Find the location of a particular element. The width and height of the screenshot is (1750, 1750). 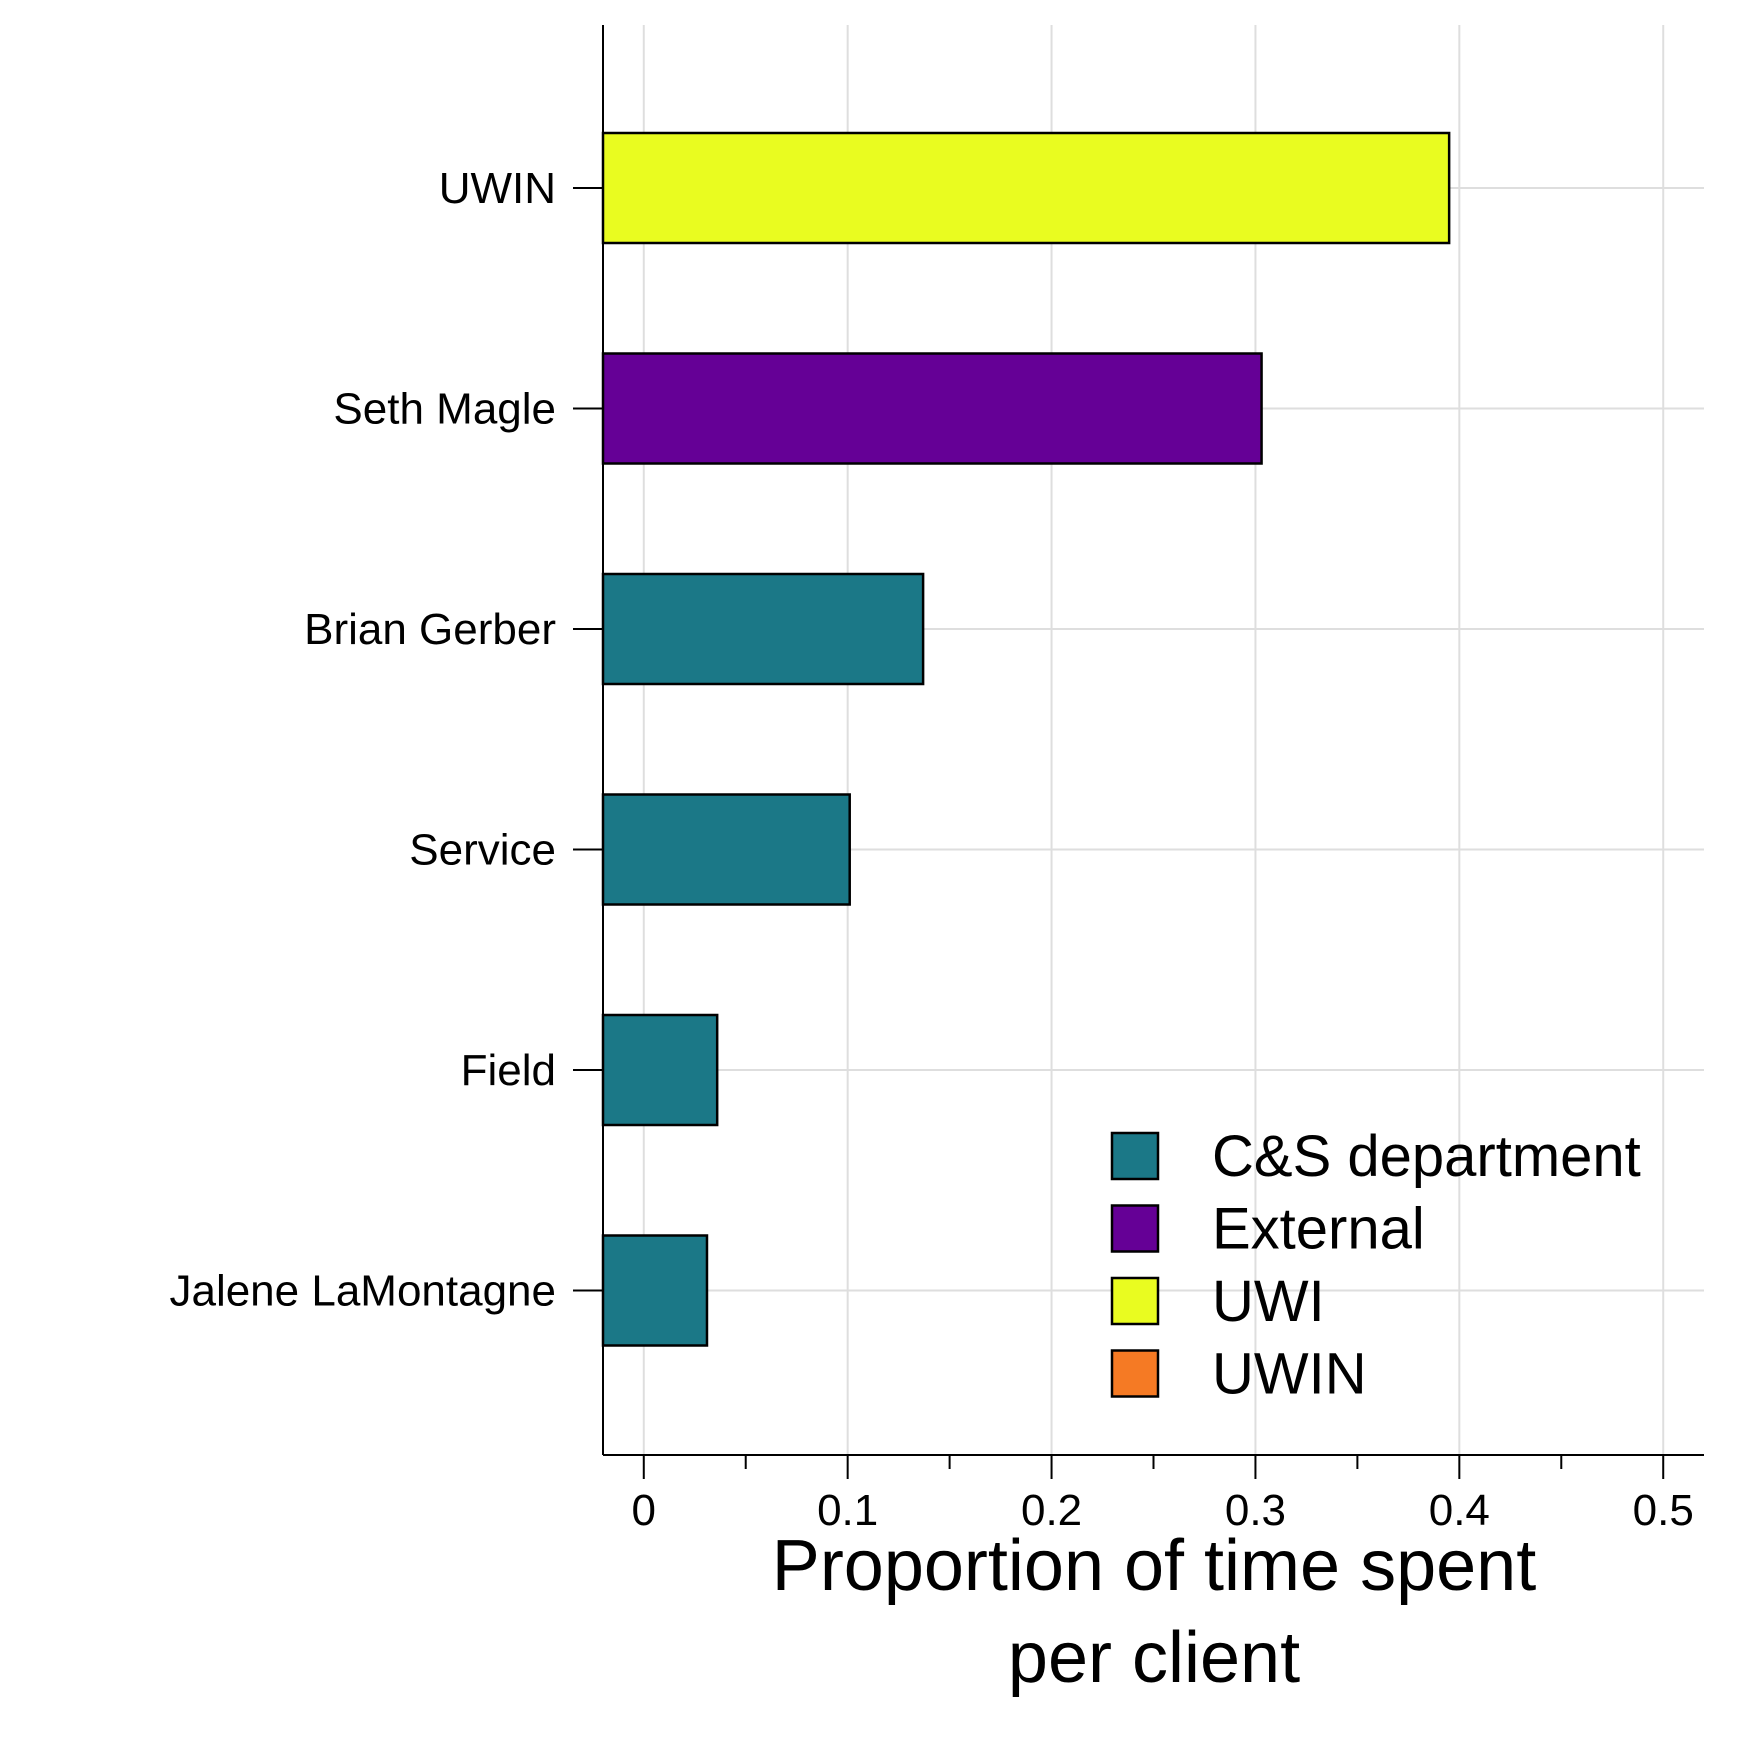

legend-label-1: External is located at coordinates (1318, 1229).